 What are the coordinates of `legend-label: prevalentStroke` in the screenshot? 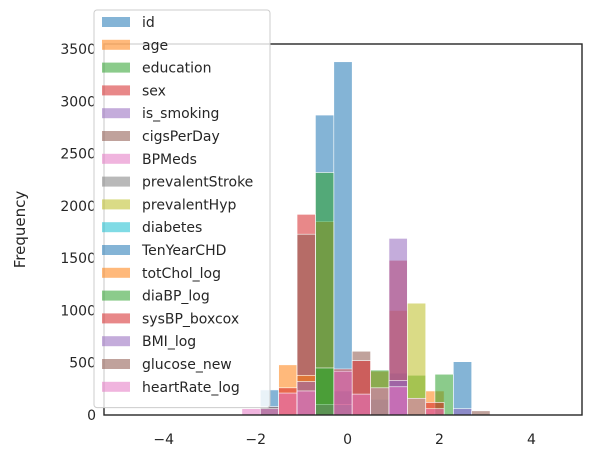 It's located at (197, 183).